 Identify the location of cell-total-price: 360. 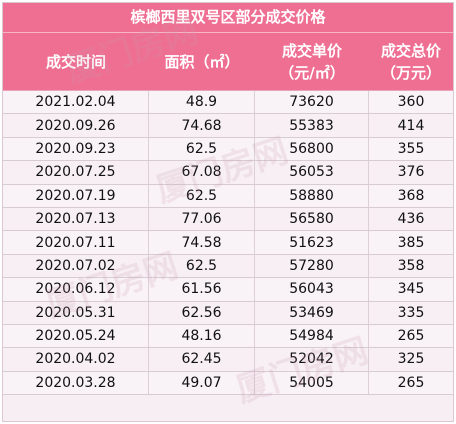
(411, 102).